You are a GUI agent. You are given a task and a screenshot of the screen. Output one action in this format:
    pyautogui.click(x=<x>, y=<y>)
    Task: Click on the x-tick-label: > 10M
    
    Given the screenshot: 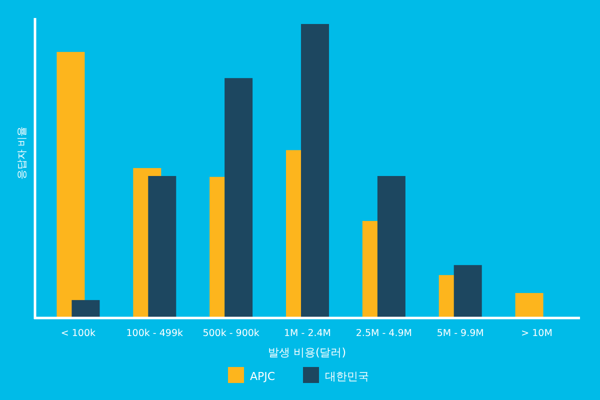 What is the action you would take?
    pyautogui.click(x=536, y=333)
    